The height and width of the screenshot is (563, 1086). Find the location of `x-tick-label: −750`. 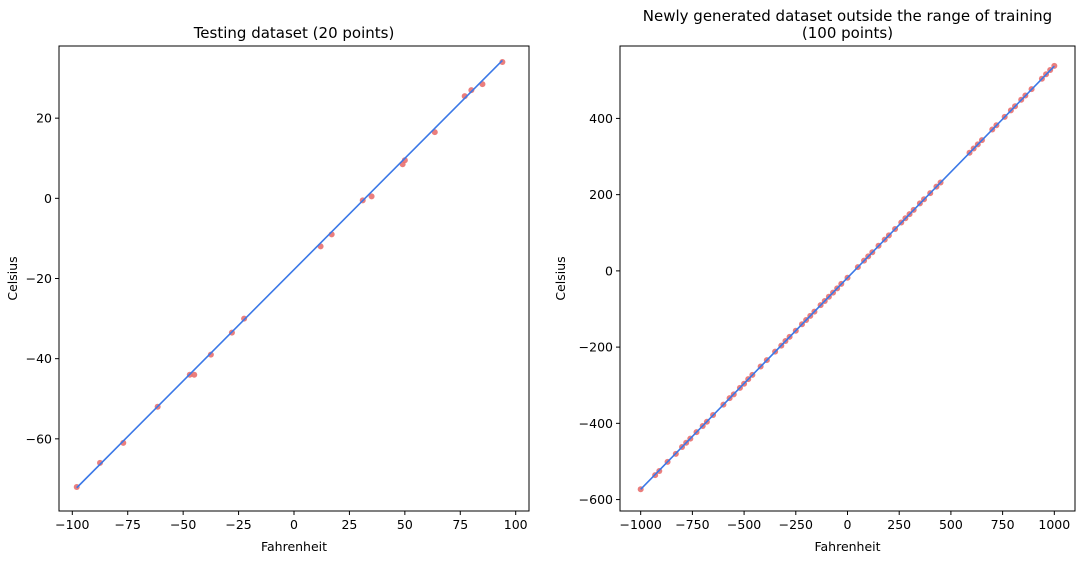

x-tick-label: −750 is located at coordinates (692, 524).